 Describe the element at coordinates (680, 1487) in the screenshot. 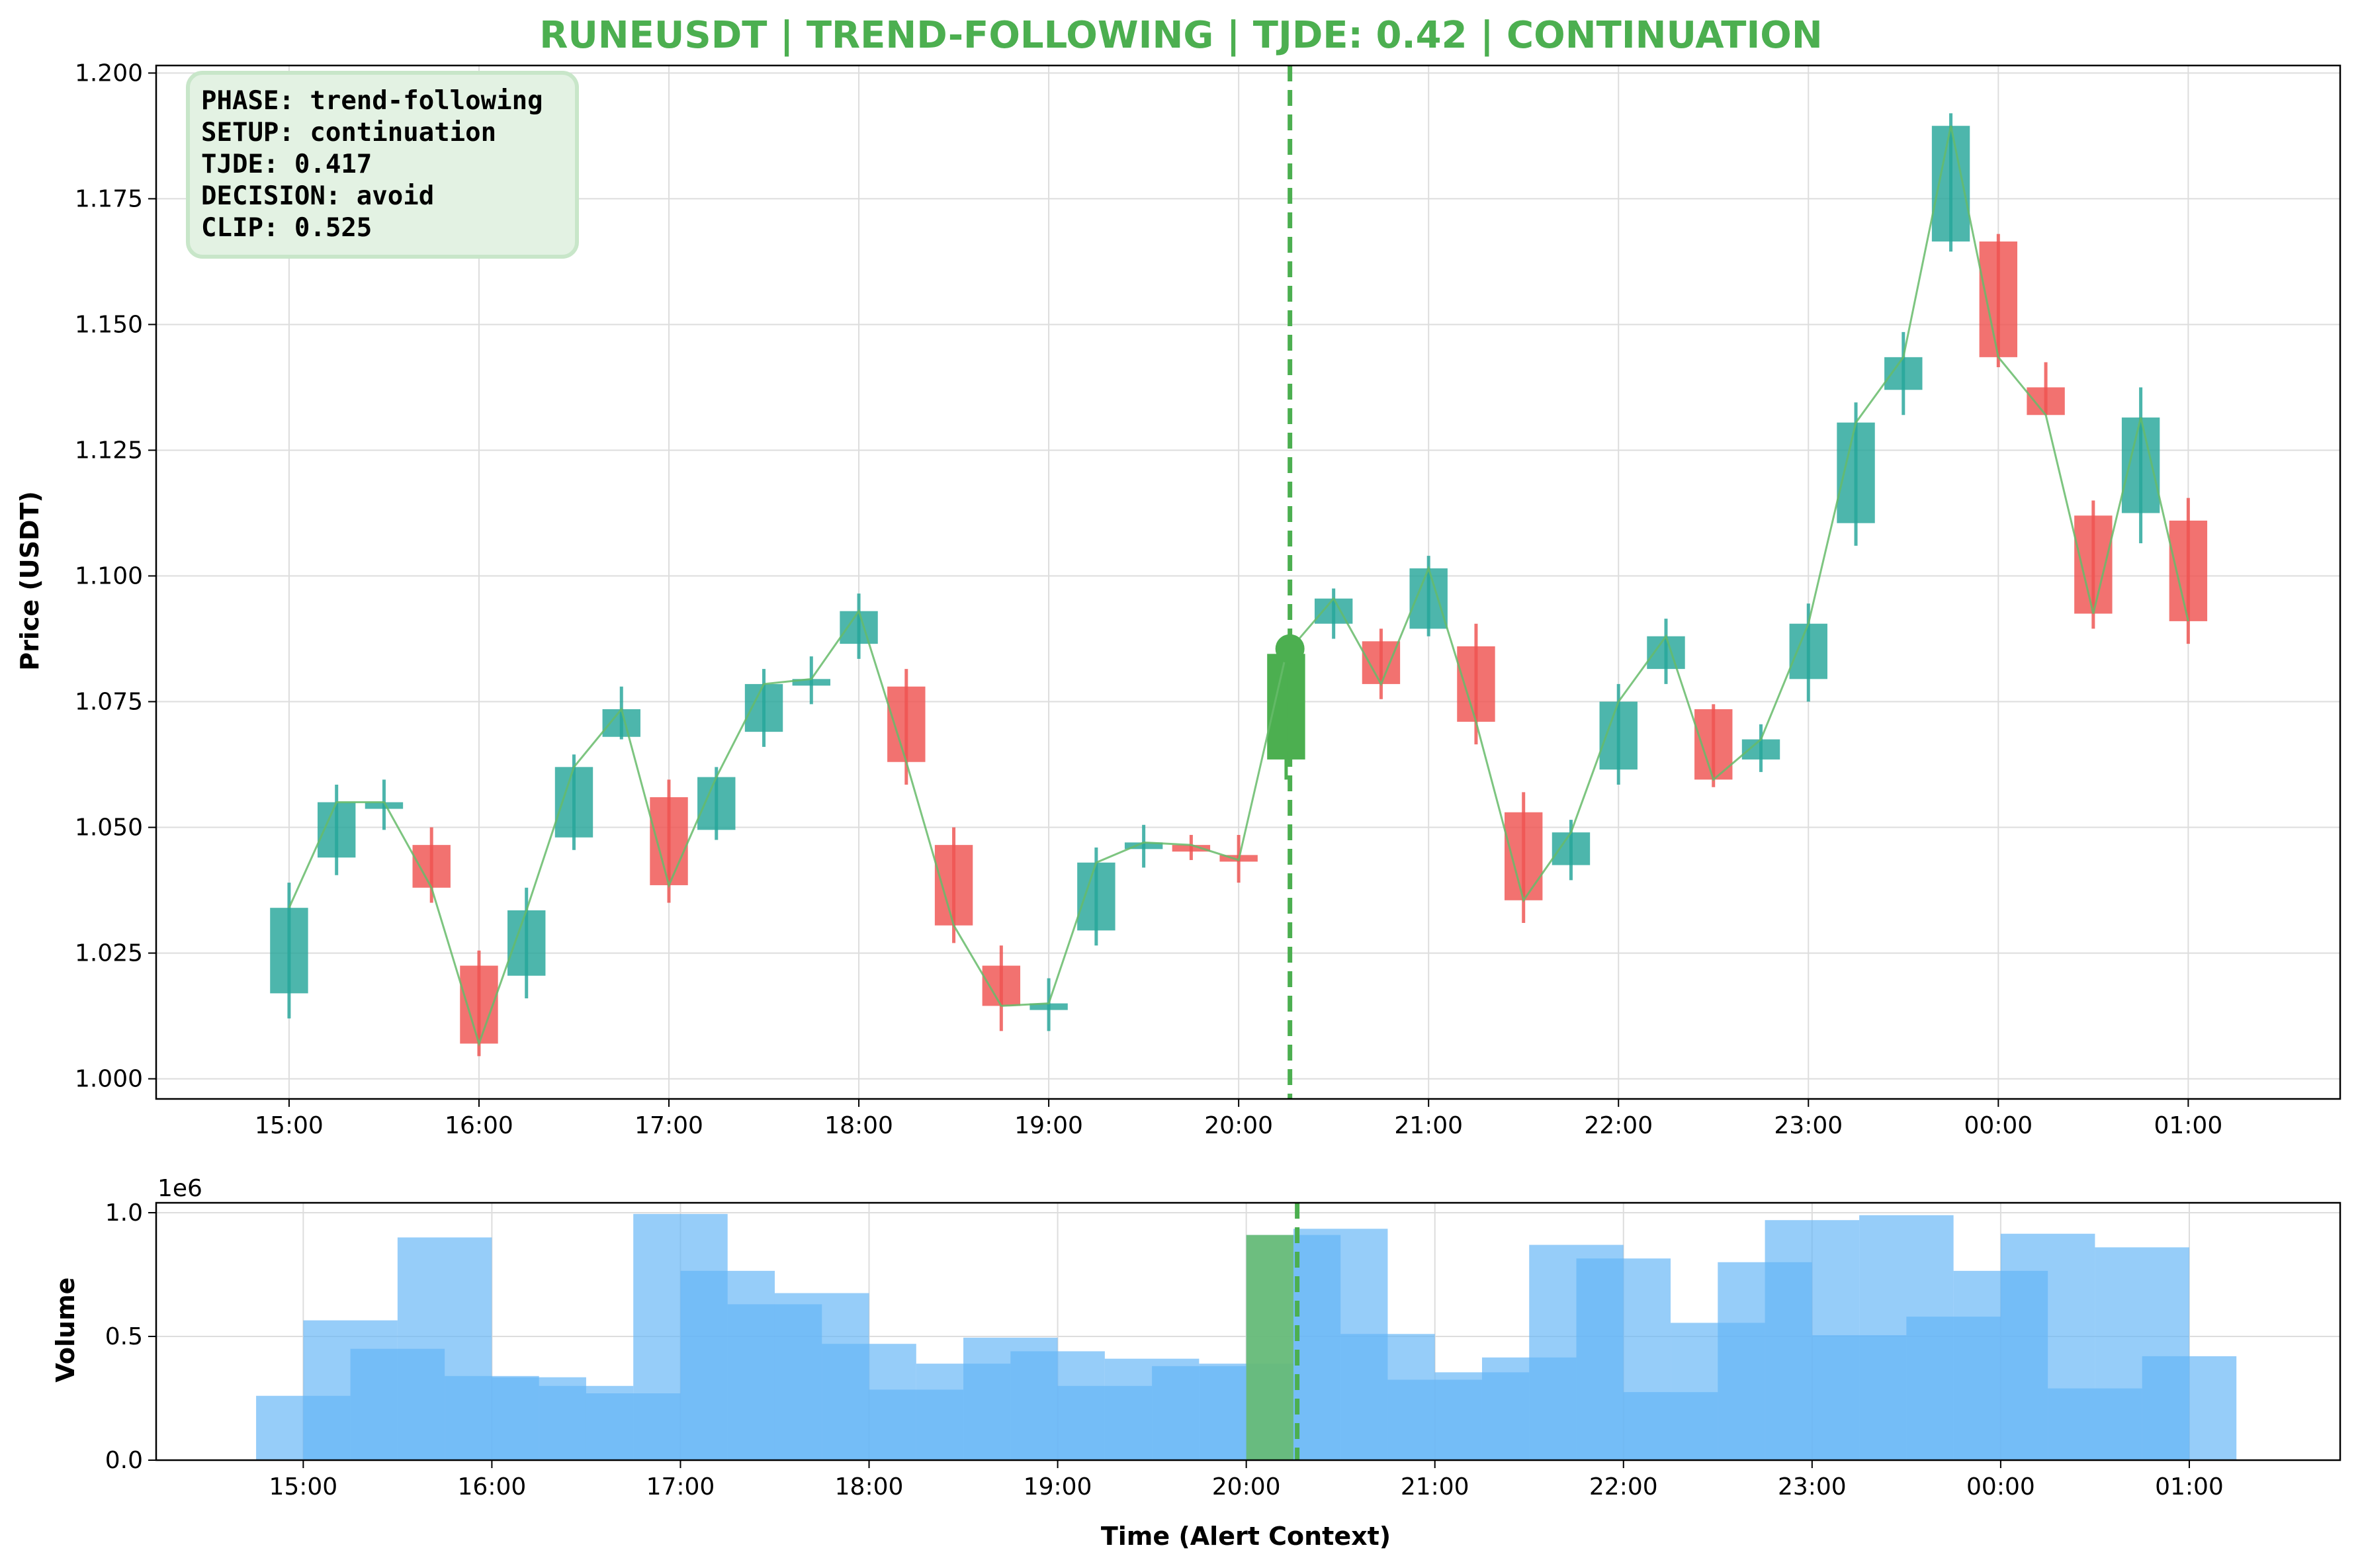

I see `volume-x-tick-label: 17:00` at that location.